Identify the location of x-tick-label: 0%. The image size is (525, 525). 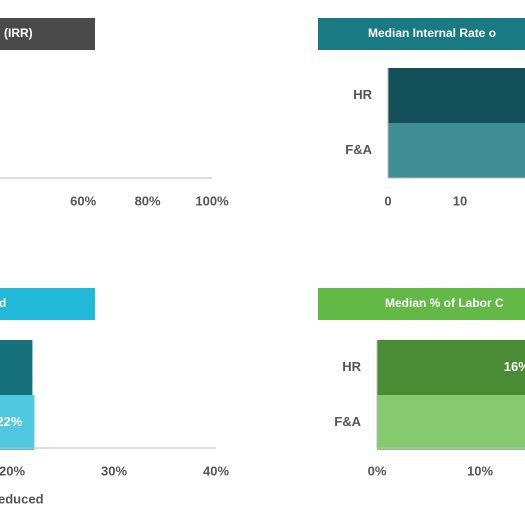
(377, 470).